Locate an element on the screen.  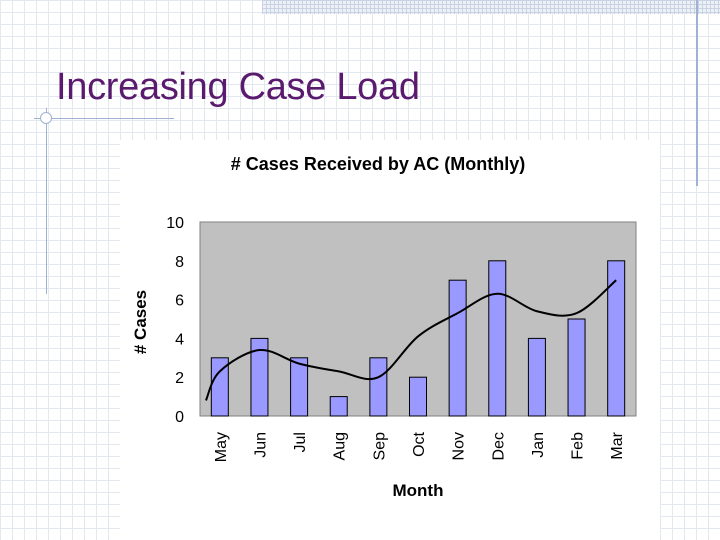
bar-sep is located at coordinates (378, 387).